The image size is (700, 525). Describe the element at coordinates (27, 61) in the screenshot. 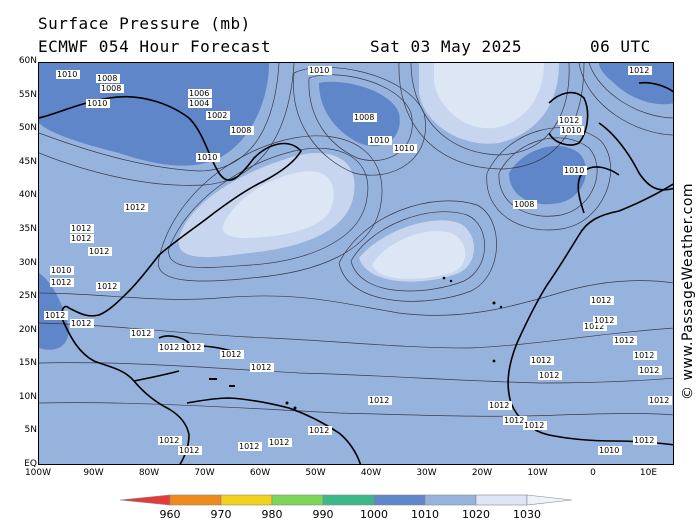

I see `lat-label: 60N` at that location.